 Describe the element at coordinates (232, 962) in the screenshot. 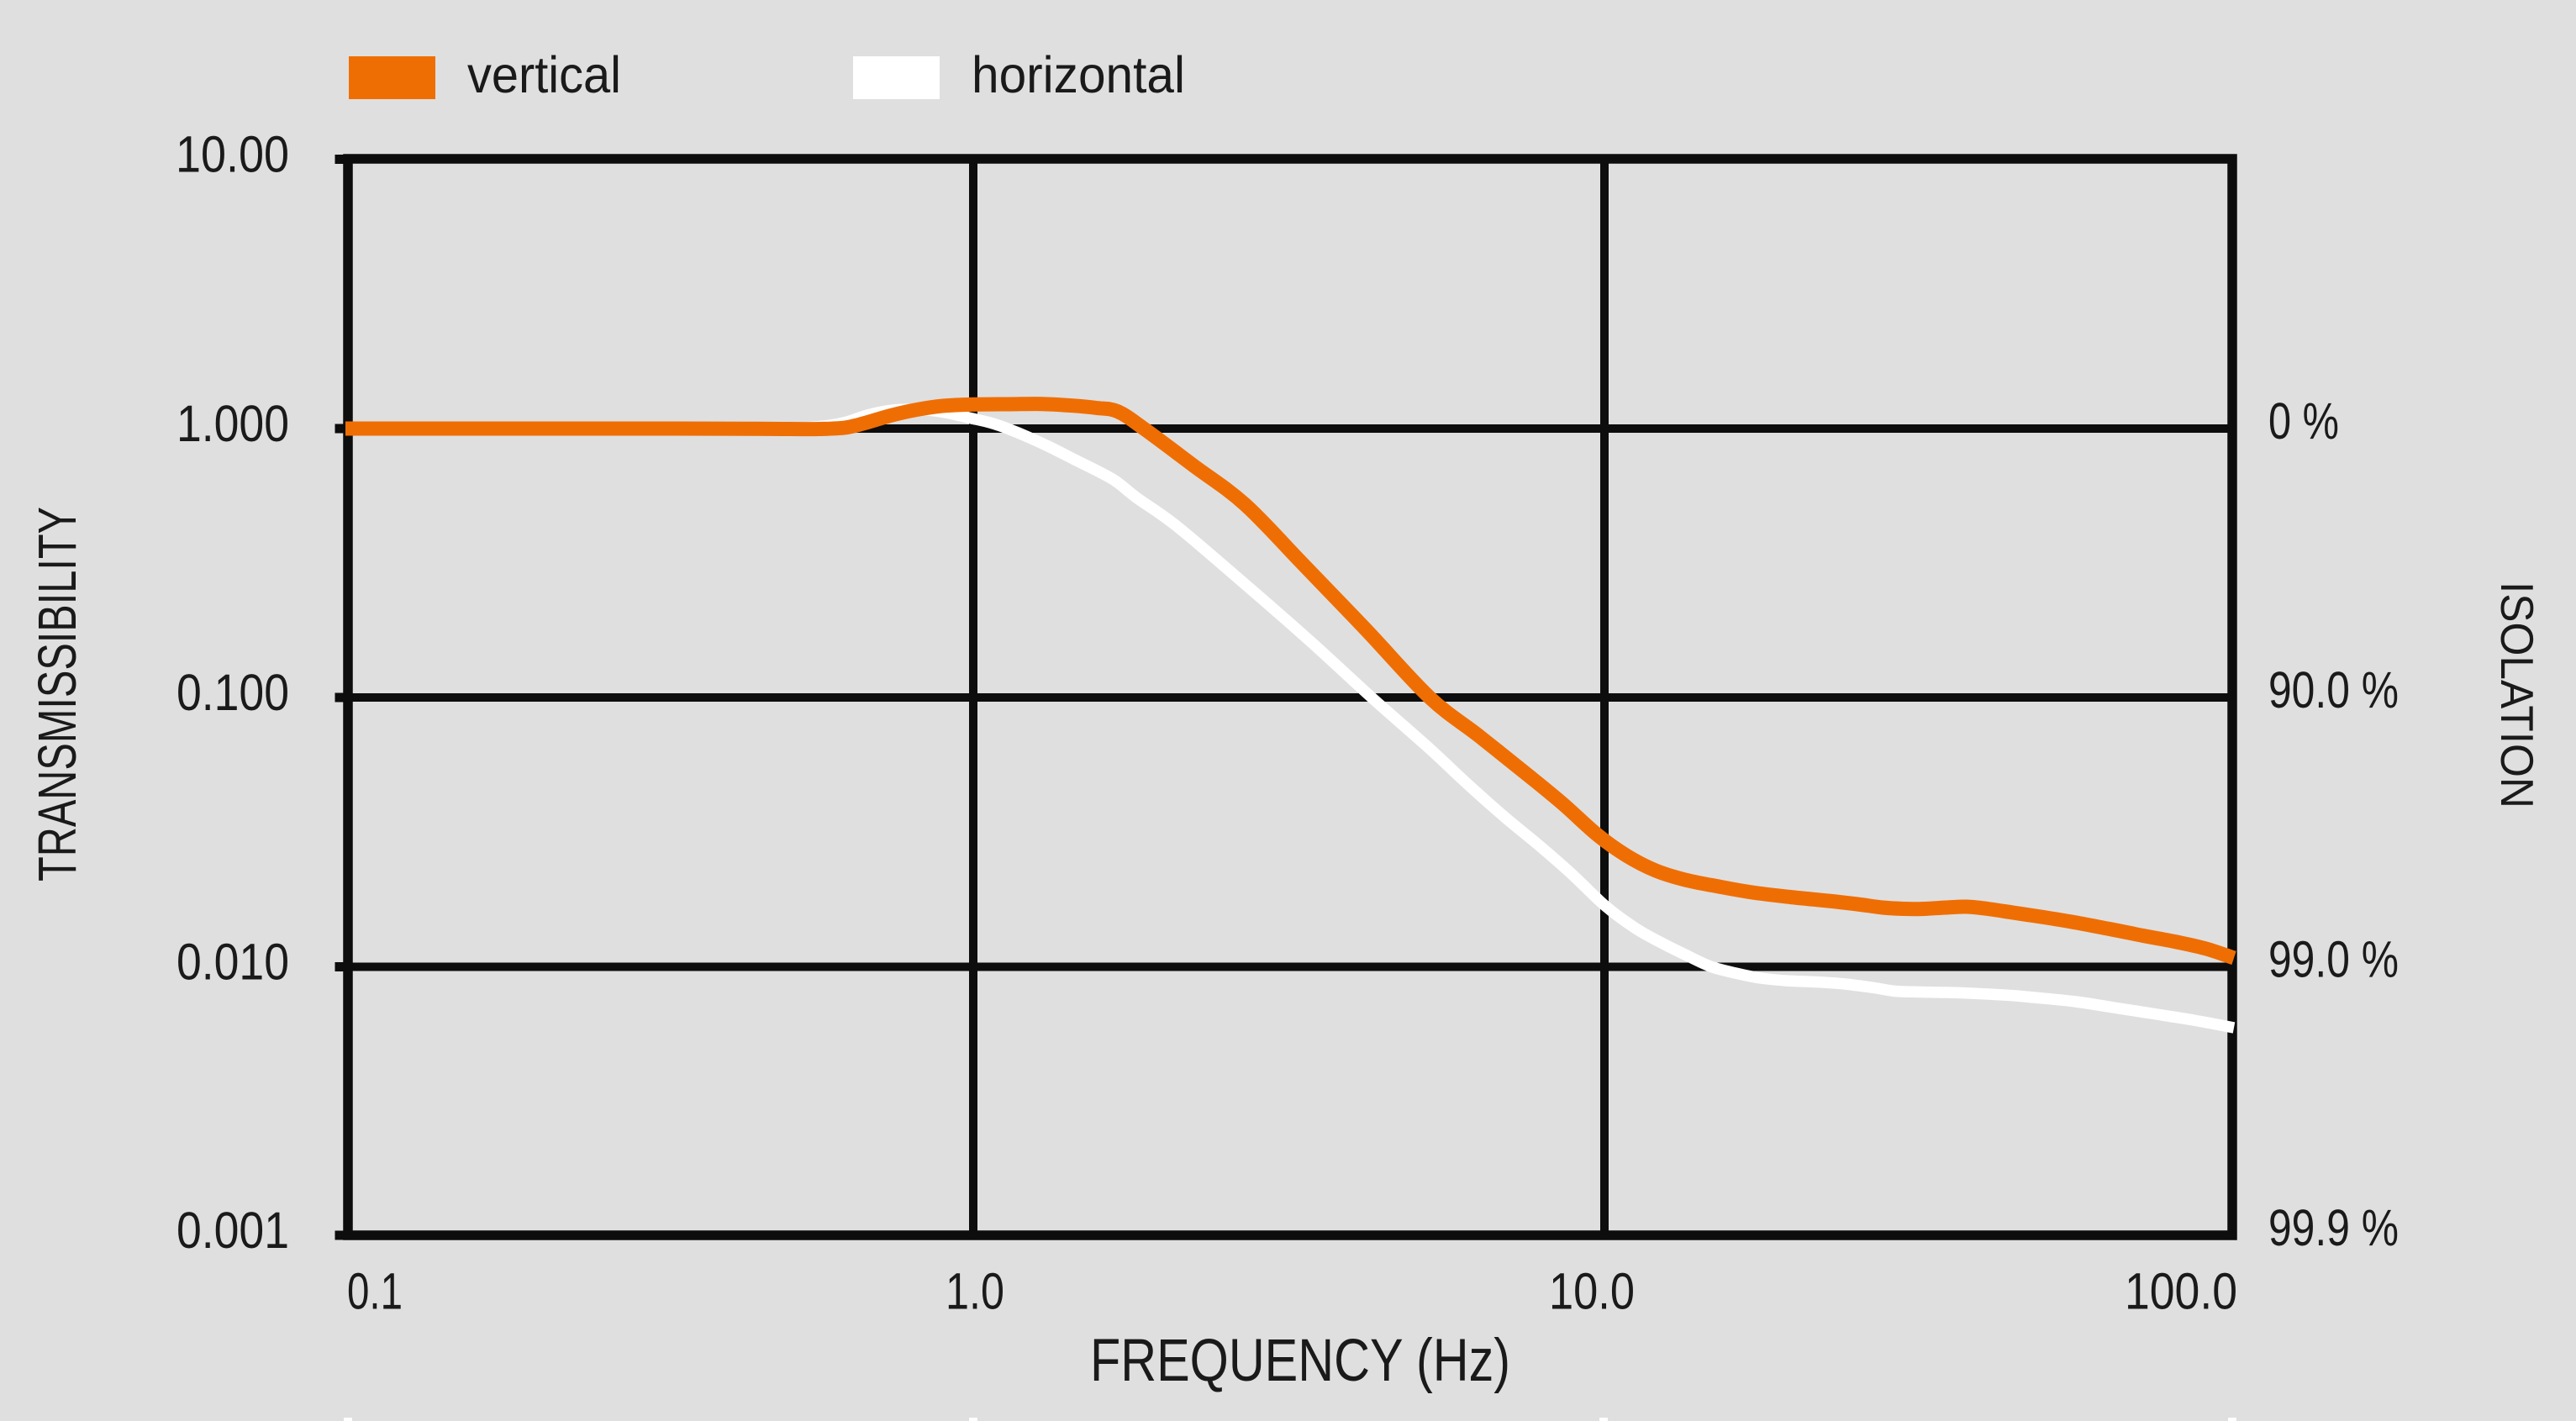

I see `svg-text: 0.010` at that location.